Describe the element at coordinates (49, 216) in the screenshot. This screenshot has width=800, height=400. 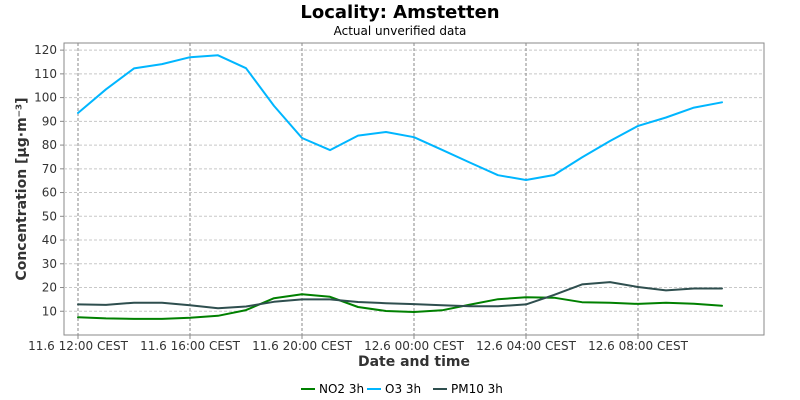
I see `y-tick-label: 50` at that location.